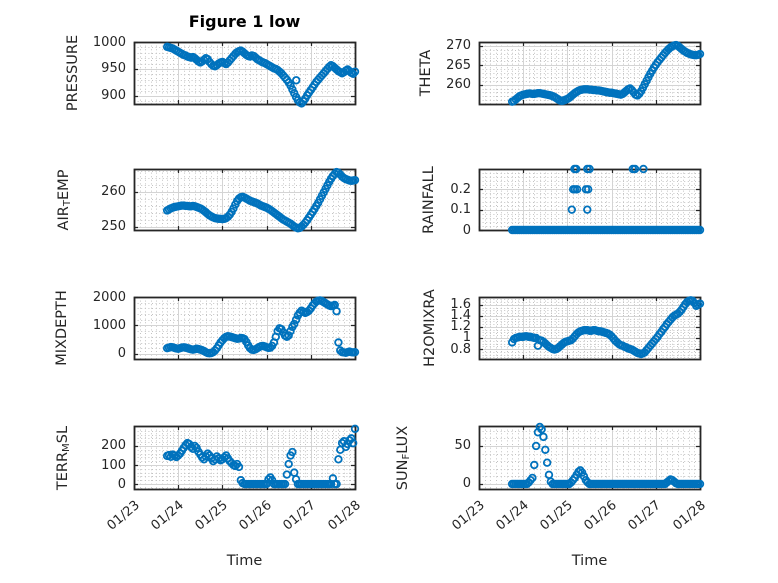 The height and width of the screenshot is (583, 778). Describe the element at coordinates (460, 210) in the screenshot. I see `y-tick-label: 0.1` at that location.